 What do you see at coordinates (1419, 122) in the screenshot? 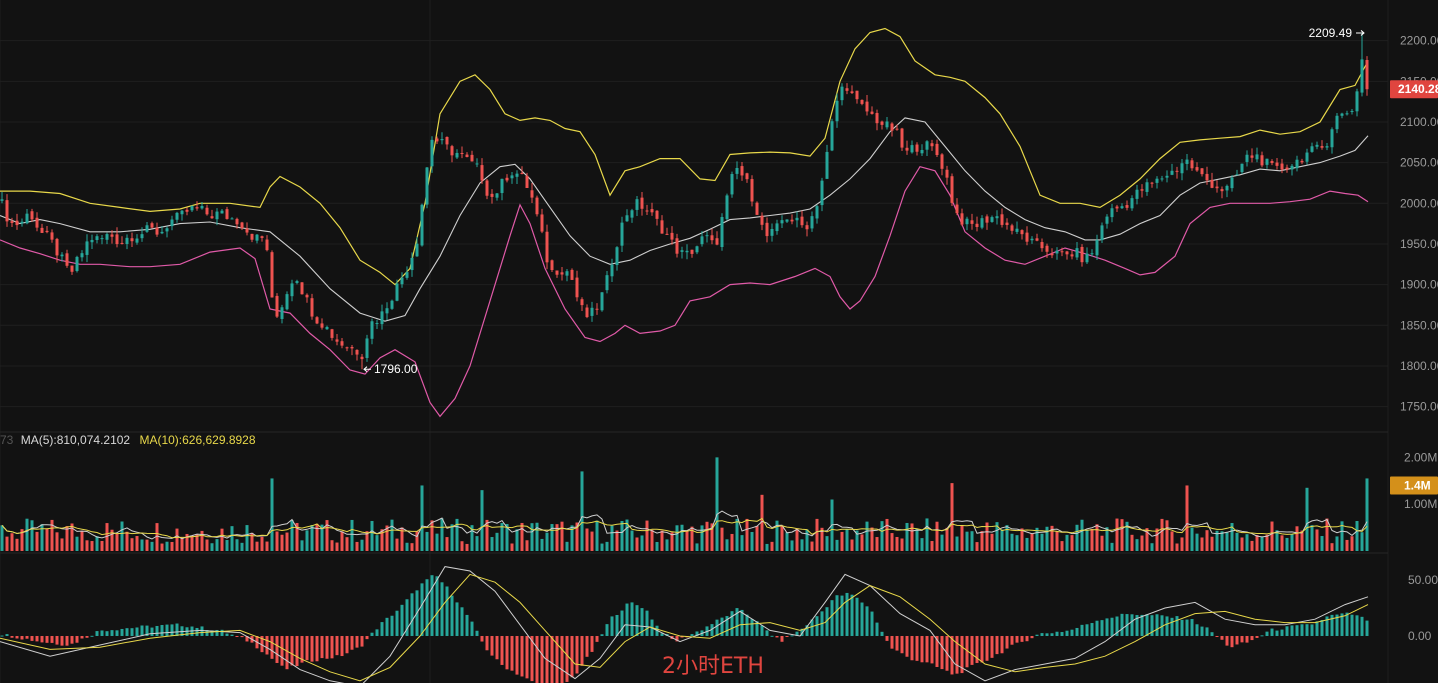
I see `price-axis-tick: 2100.00` at bounding box center [1419, 122].